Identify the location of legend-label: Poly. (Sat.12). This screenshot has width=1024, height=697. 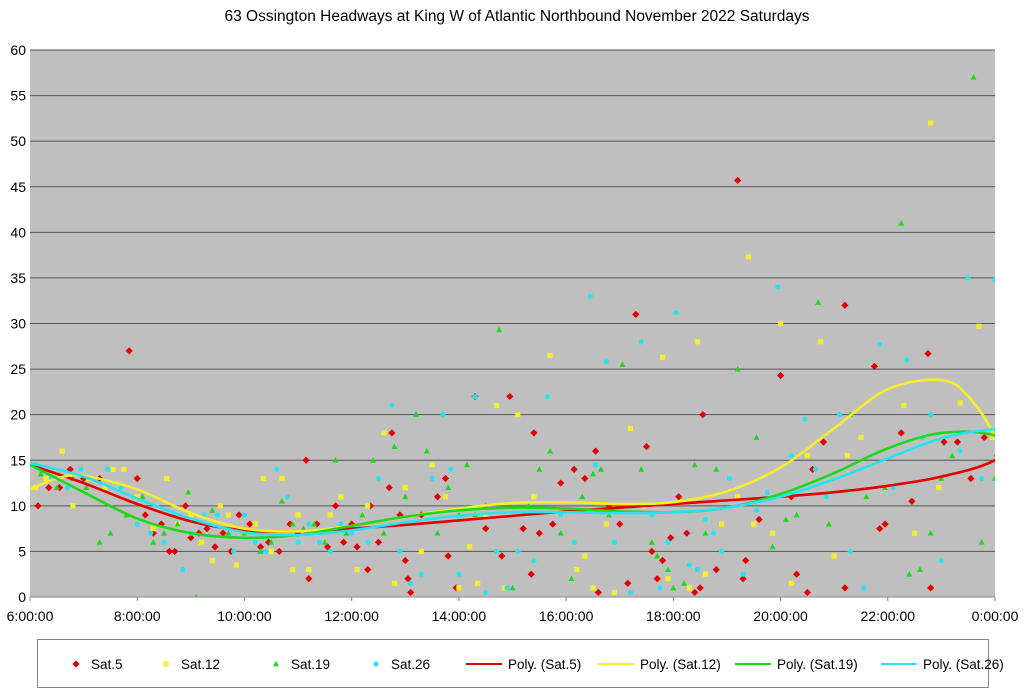
(680, 664).